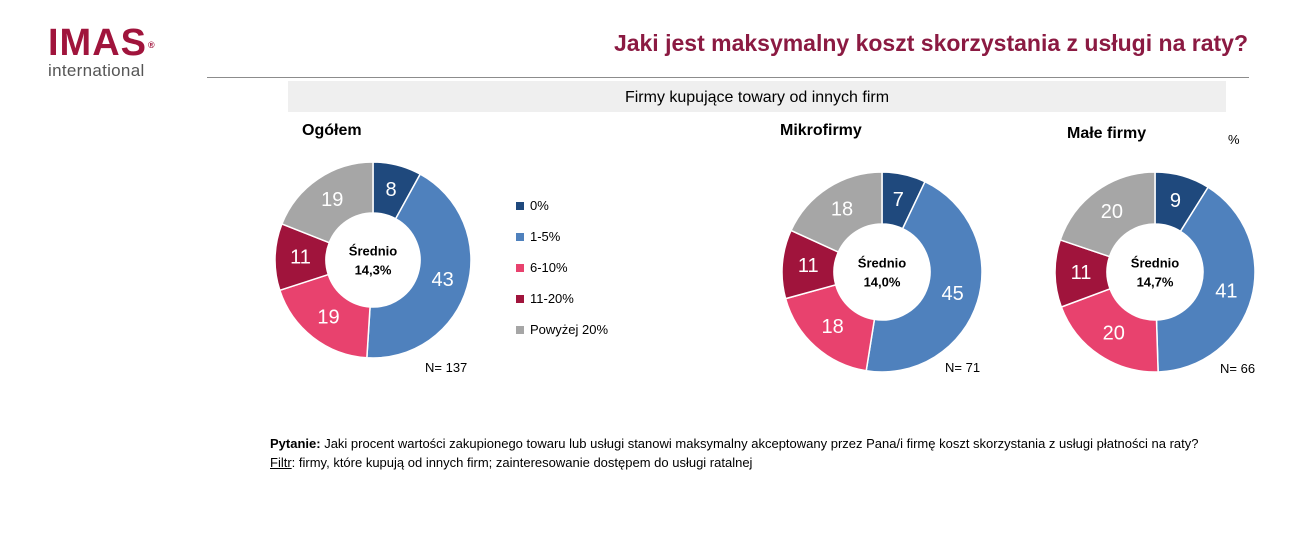 Image resolution: width=1296 pixels, height=534 pixels. I want to click on data-label-1-5: 45, so click(953, 294).